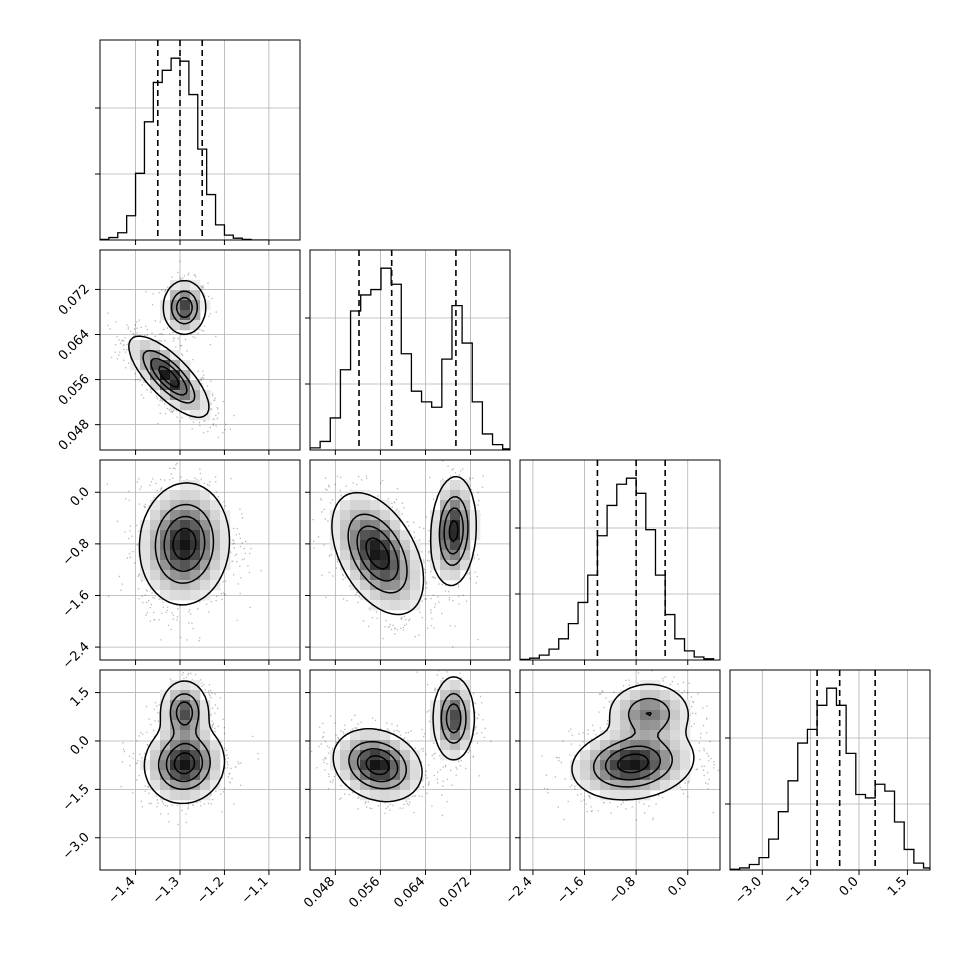 This screenshot has height=970, width=970. What do you see at coordinates (570, 890) in the screenshot?
I see `x-tick-label: −1.6` at bounding box center [570, 890].